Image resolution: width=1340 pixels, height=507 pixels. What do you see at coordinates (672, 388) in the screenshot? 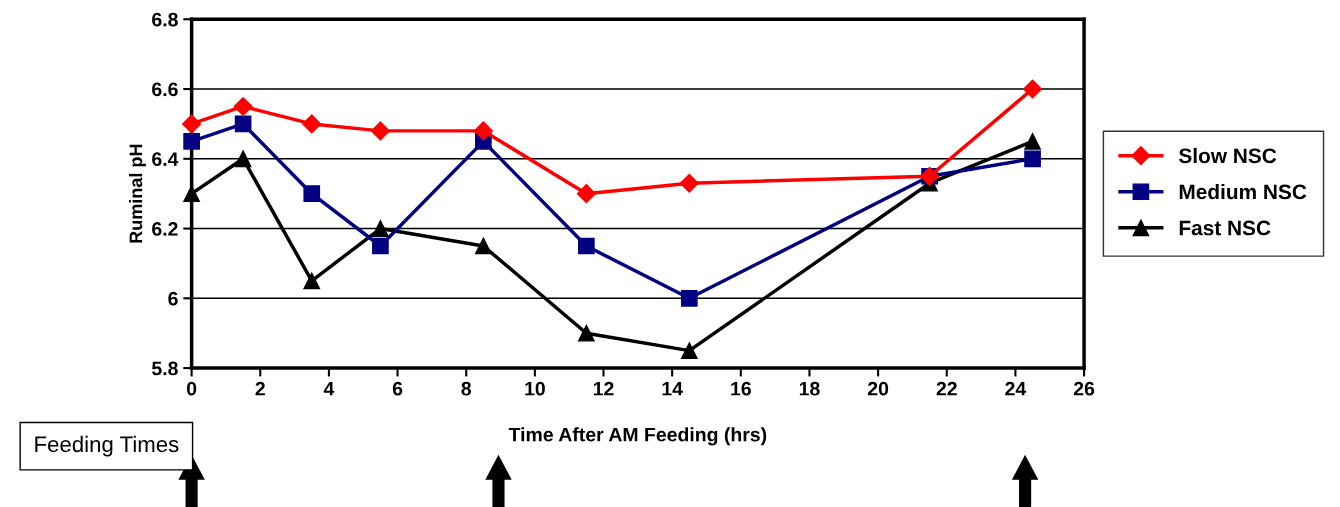
I see `x-tick-label: 14` at bounding box center [672, 388].